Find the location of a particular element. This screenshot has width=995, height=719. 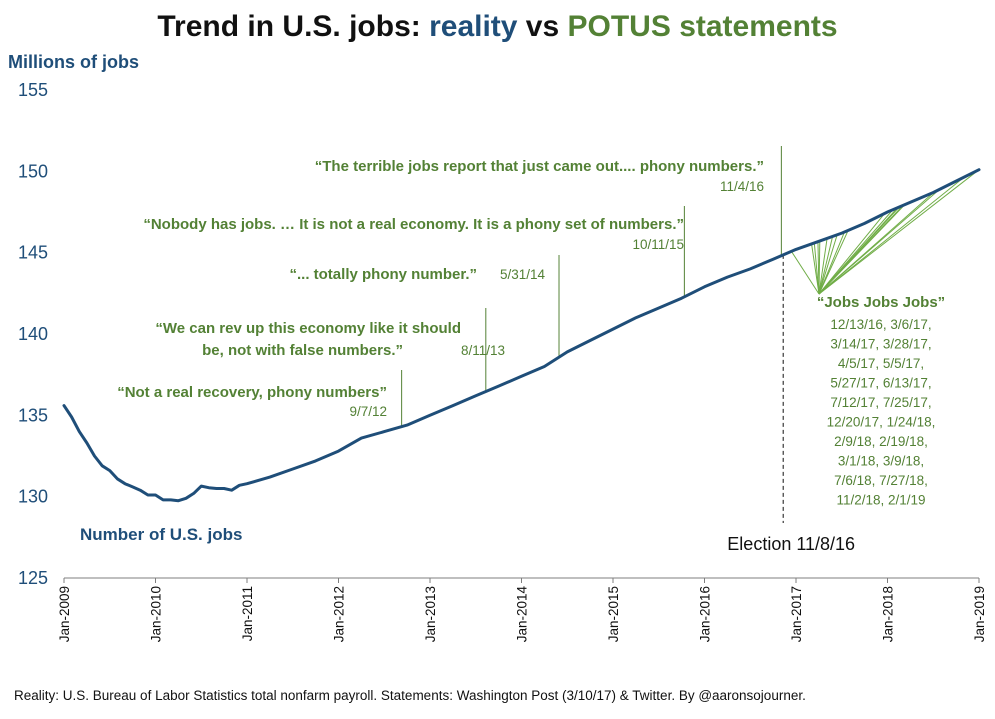

statement-date: 8/11/13 is located at coordinates (483, 350).